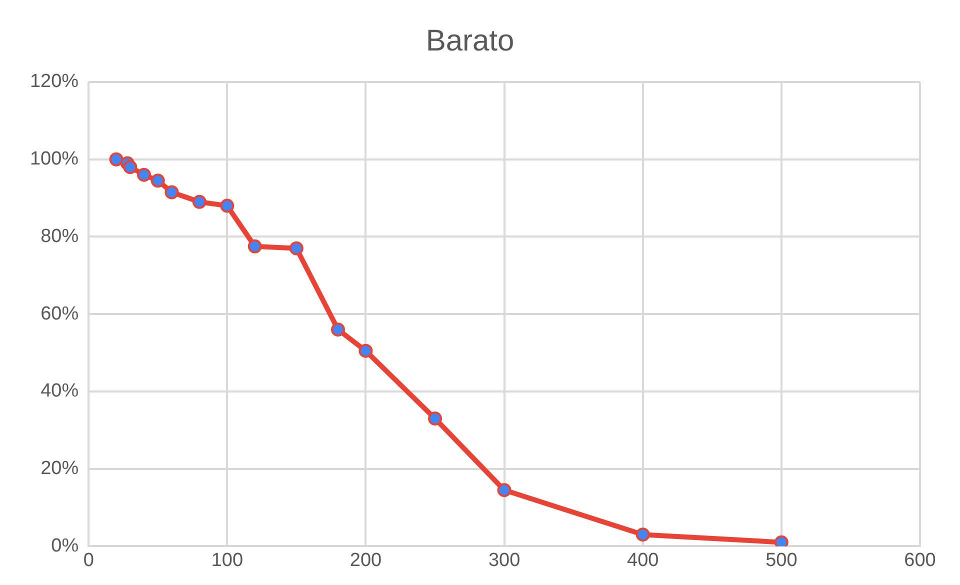 This screenshot has width=960, height=585. Describe the element at coordinates (59, 391) in the screenshot. I see `y-tick-label: 40%` at that location.